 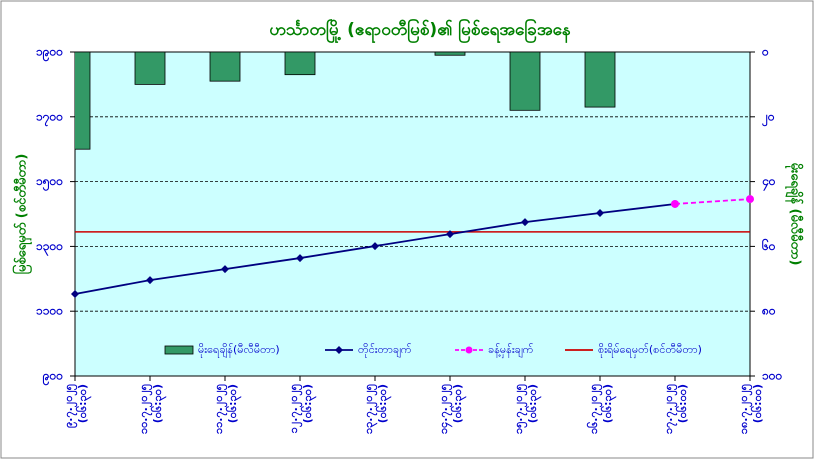 What do you see at coordinates (768, 183) in the screenshot?
I see `y2-tick-label: ၄၀` at bounding box center [768, 183].